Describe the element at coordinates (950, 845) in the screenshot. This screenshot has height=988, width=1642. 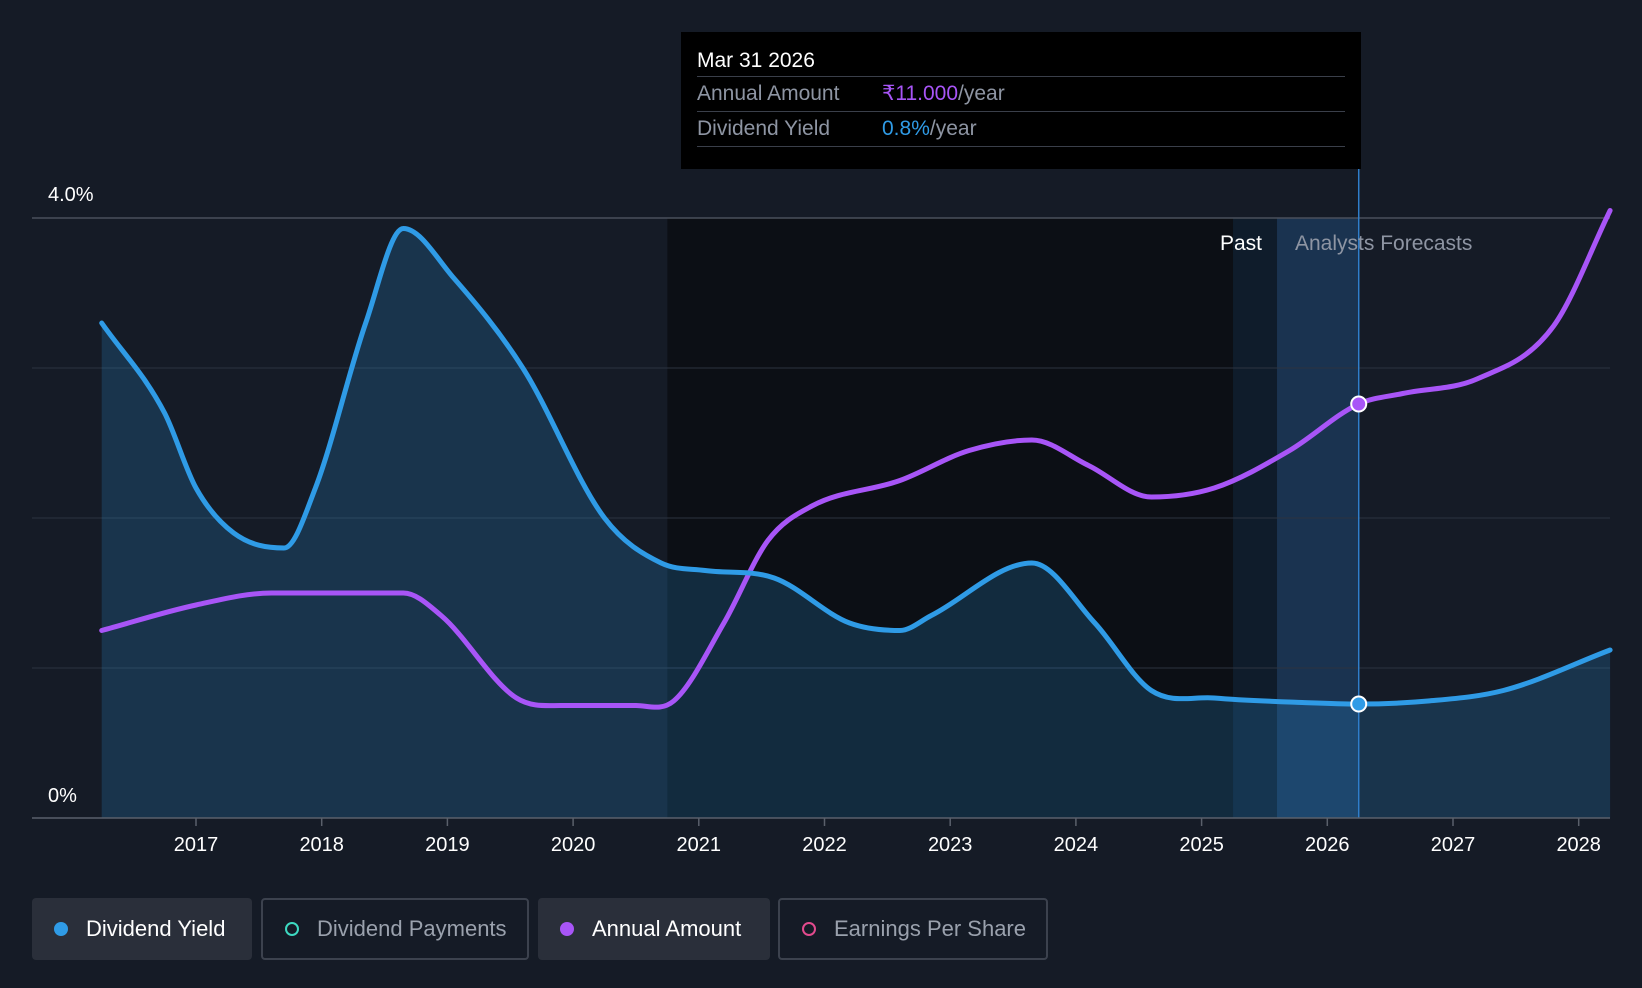
I see `x-tick-label: 2023` at that location.